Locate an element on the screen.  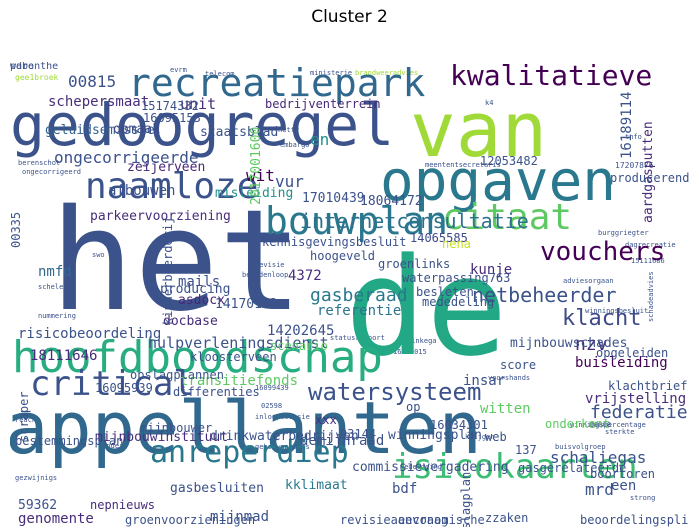
word-12: critical is located at coordinates (112, 384).